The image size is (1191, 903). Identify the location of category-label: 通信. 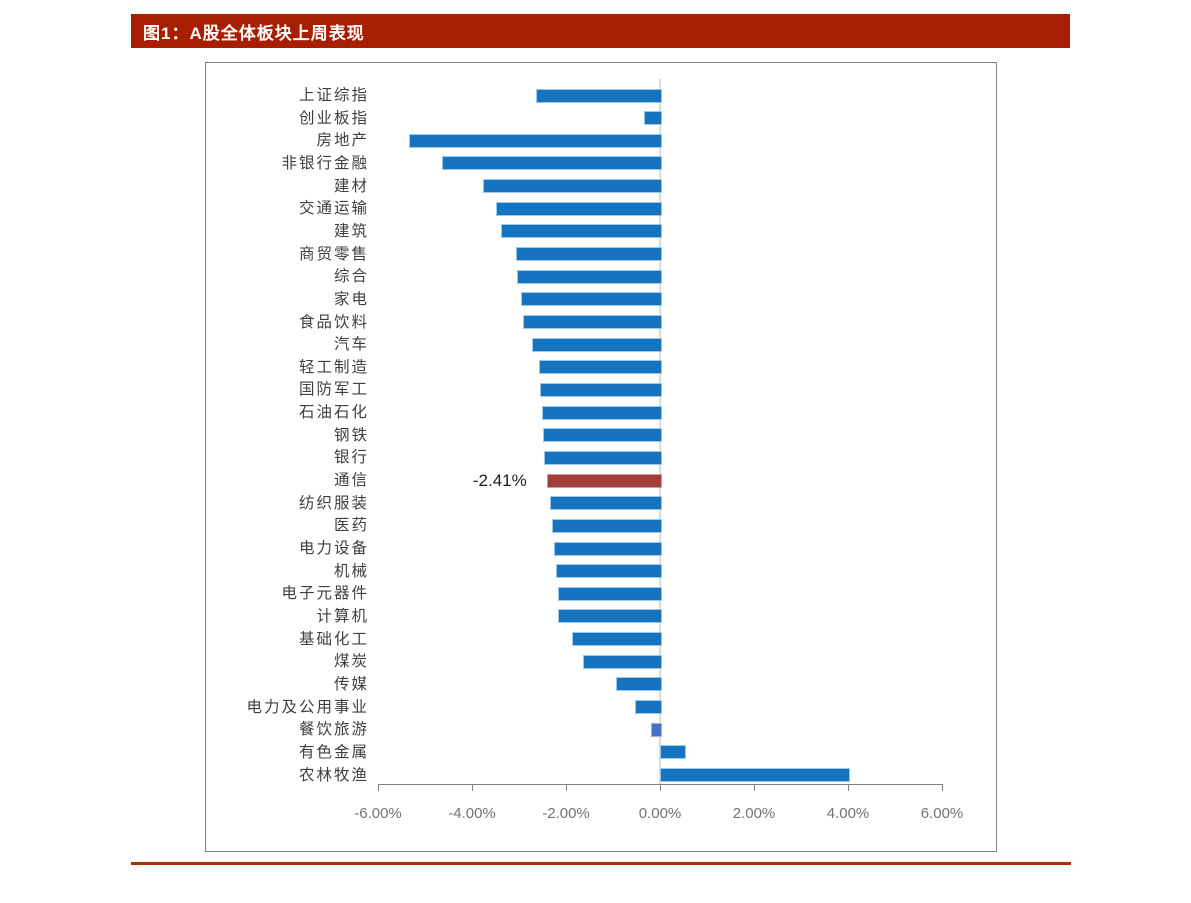
(351, 481).